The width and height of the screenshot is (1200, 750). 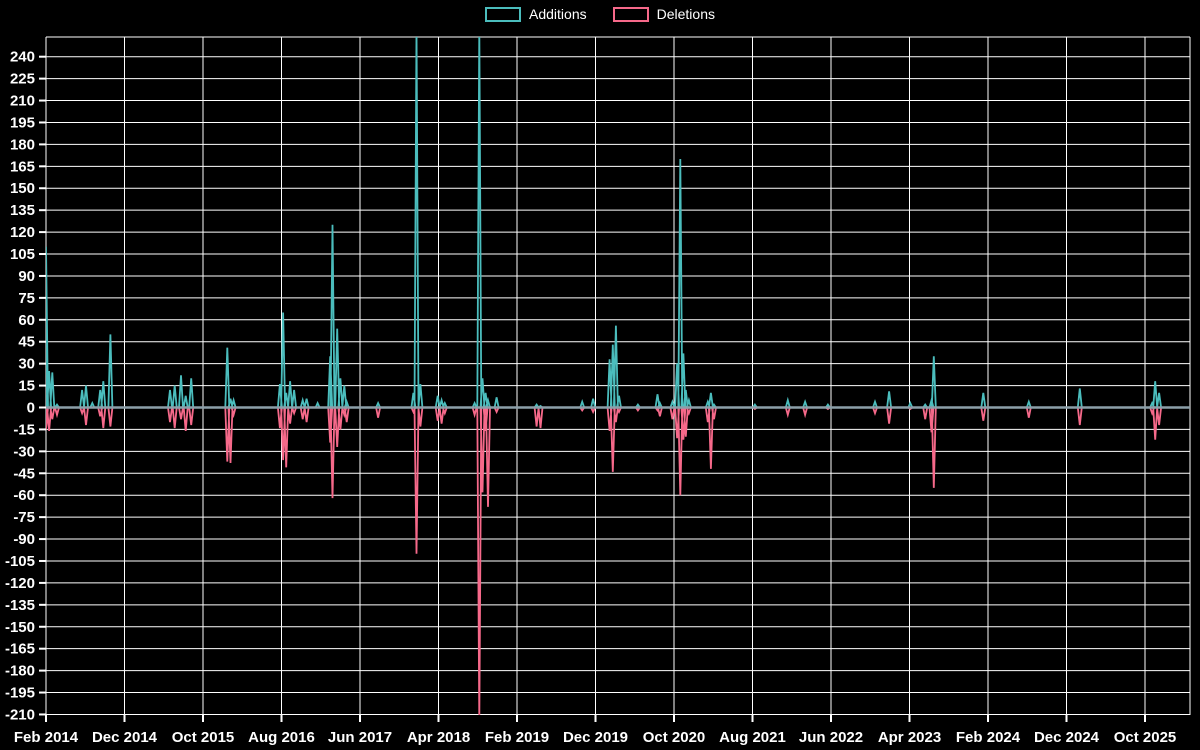 I want to click on y-tick-label: -105, so click(x=20, y=561).